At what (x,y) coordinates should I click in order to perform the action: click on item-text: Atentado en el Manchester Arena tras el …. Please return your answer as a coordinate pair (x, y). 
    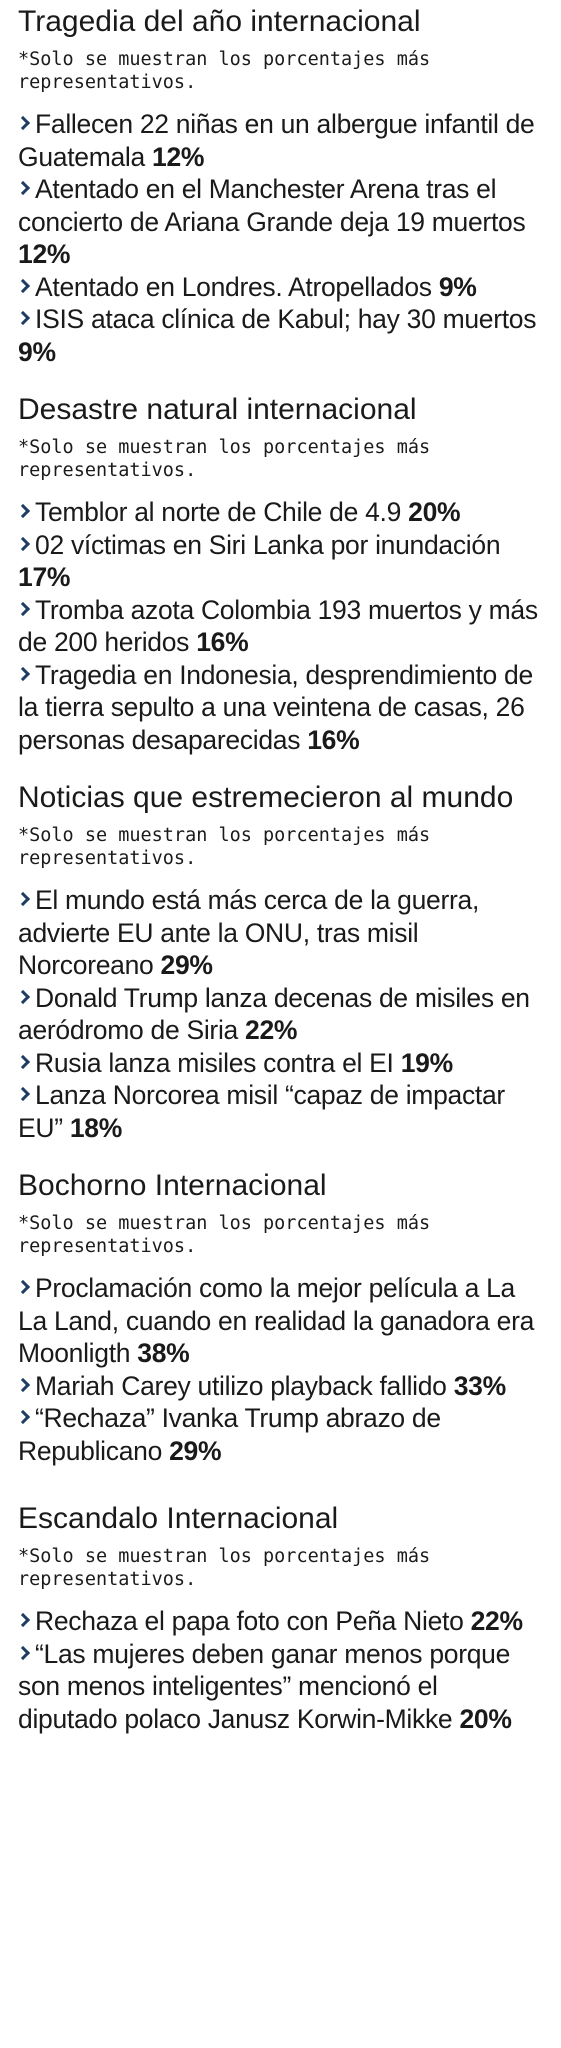
    Looking at the image, I should click on (272, 205).